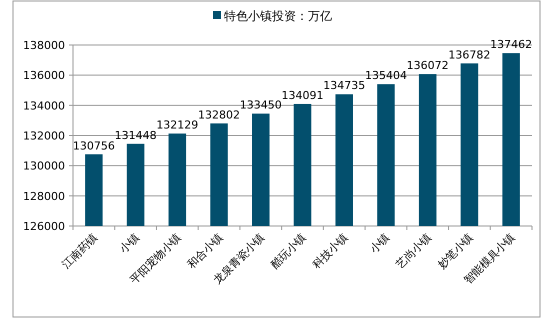 Image resolution: width=542 pixels, height=321 pixels. I want to click on data-label: 136072, so click(427, 65).